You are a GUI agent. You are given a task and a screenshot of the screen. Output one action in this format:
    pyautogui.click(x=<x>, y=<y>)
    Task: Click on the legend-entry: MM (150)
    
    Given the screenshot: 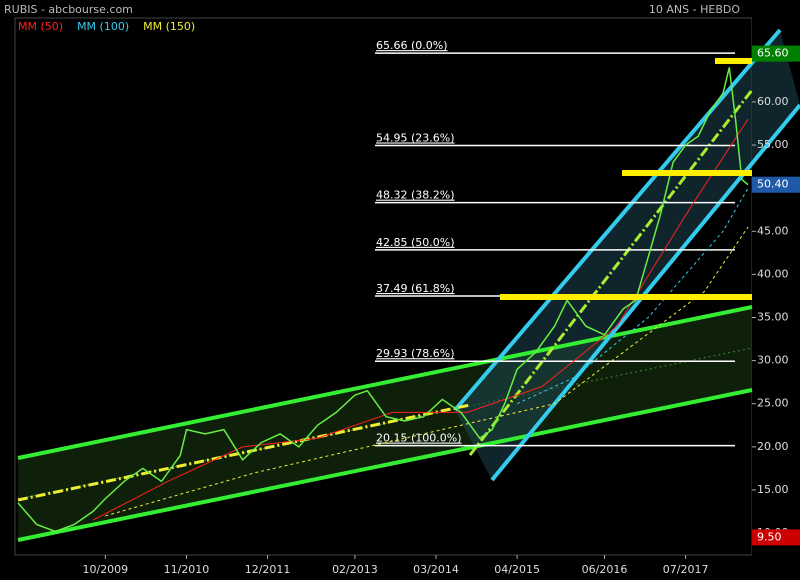 What is the action you would take?
    pyautogui.click(x=169, y=26)
    